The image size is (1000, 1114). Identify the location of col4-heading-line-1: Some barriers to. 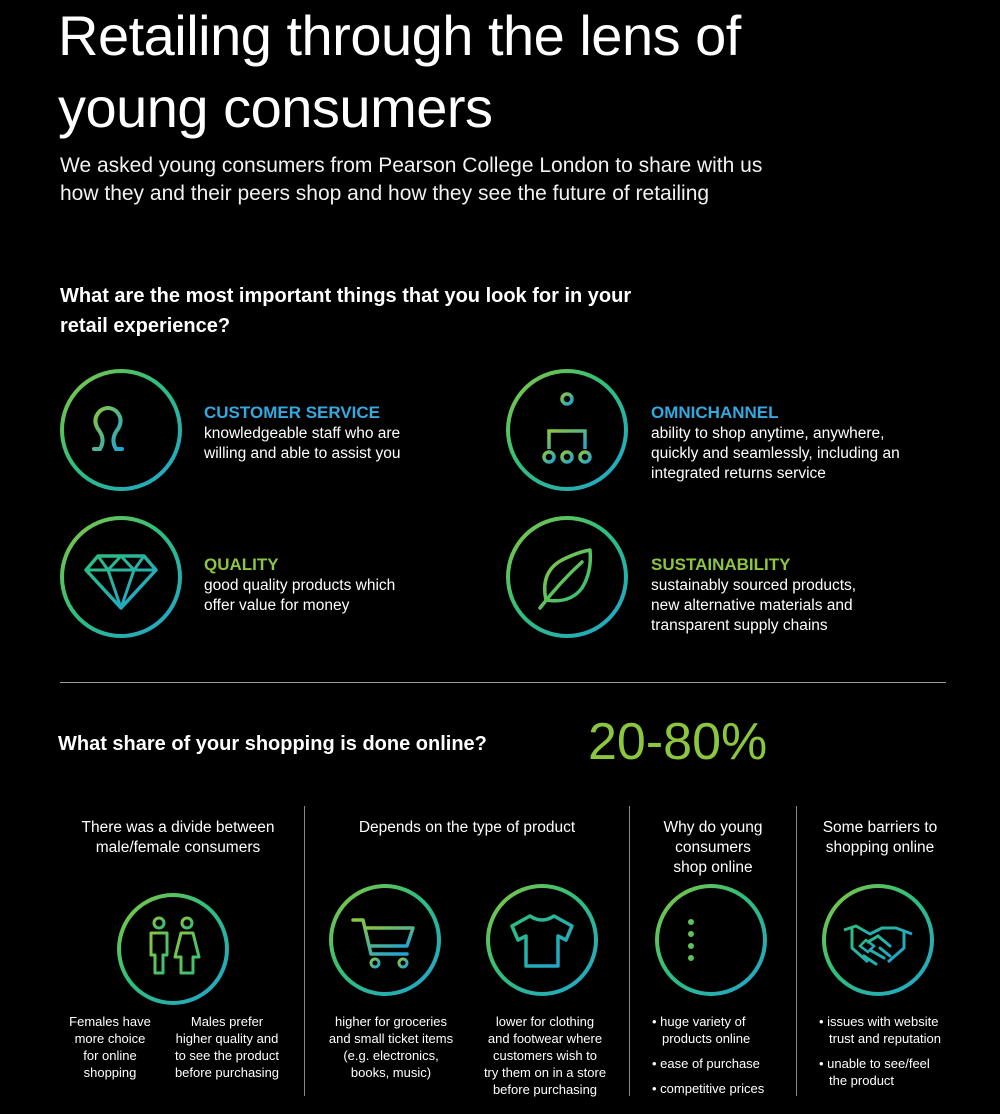
(880, 827).